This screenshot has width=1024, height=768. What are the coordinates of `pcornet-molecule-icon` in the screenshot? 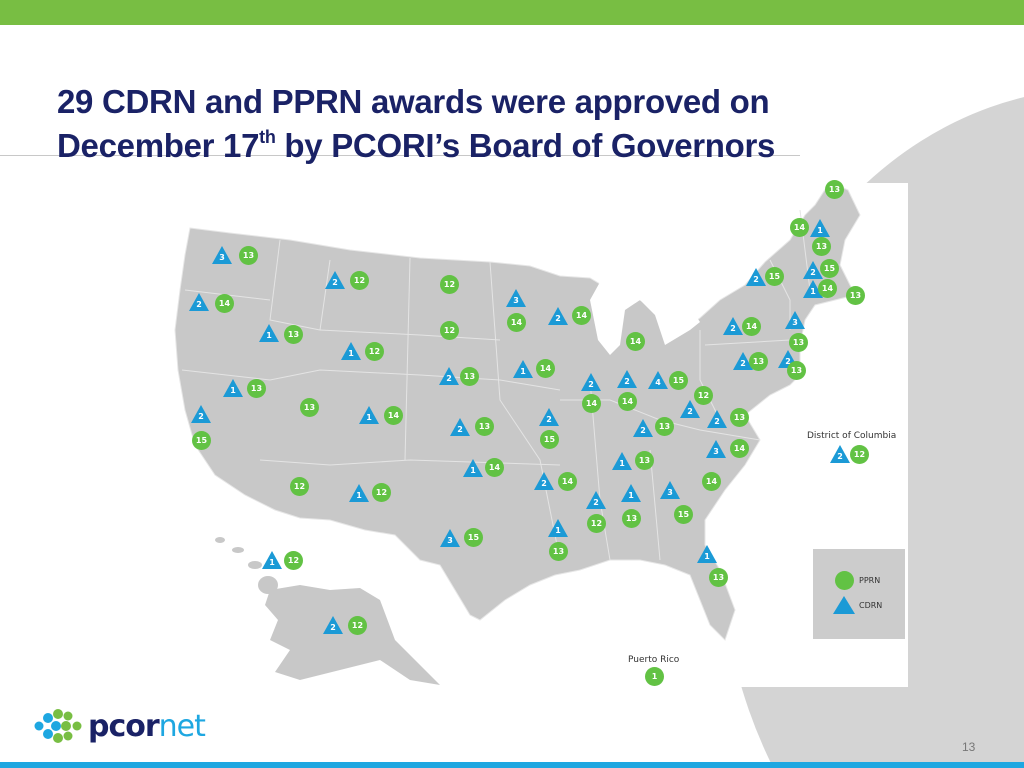 It's located at (58, 726).